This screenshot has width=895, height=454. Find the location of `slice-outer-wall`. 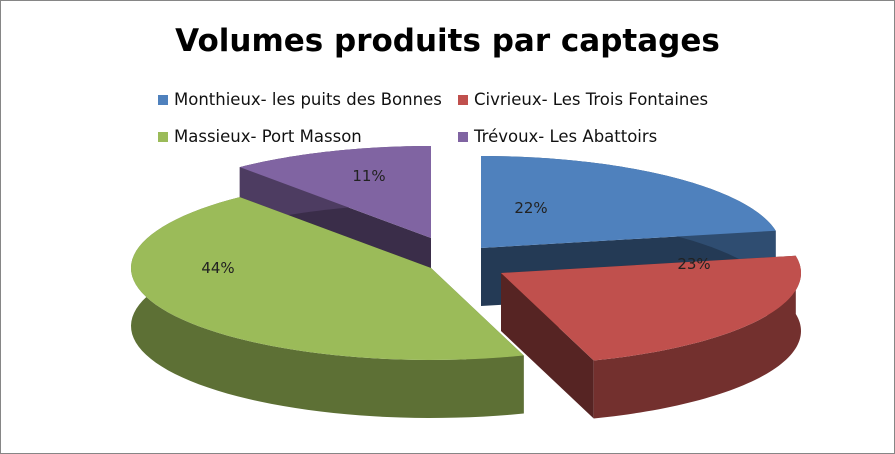

slice-outer-wall is located at coordinates (697, 337).